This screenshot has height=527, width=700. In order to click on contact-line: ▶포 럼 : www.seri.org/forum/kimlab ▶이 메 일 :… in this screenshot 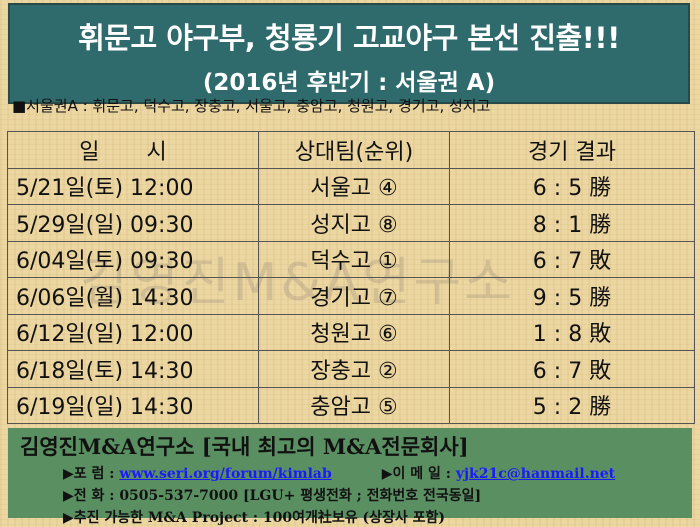, I will do `click(377, 473)`.